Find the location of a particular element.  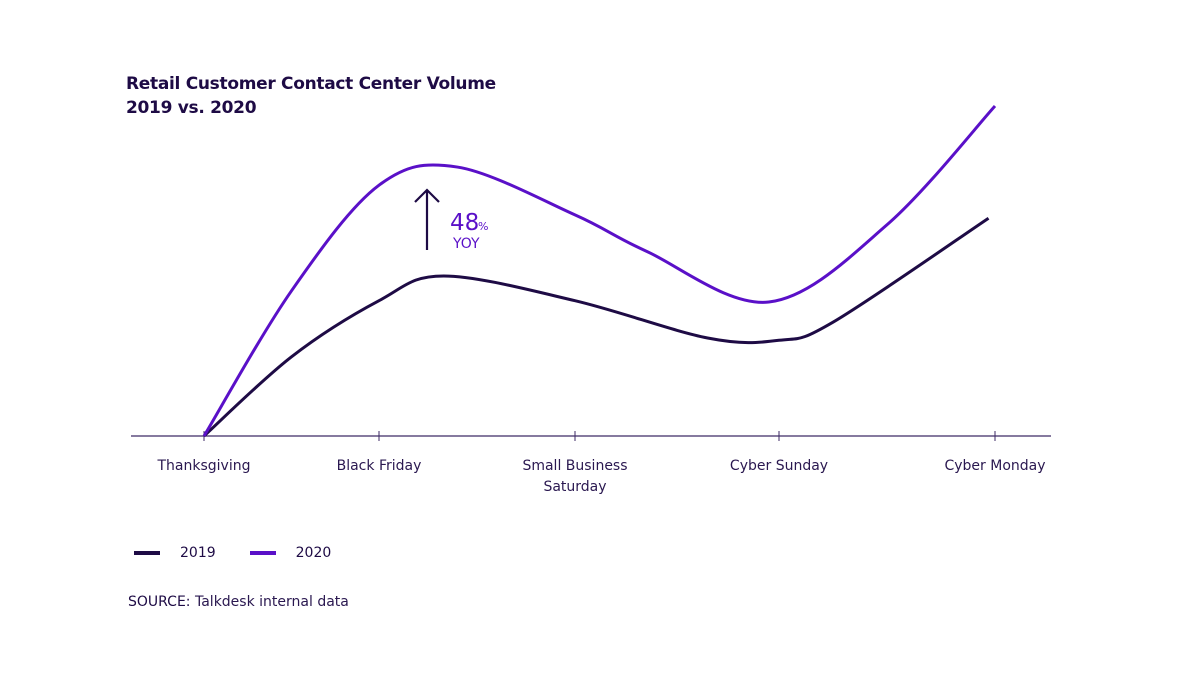

yoy-annotation: 48 % YOY is located at coordinates (451, 220).